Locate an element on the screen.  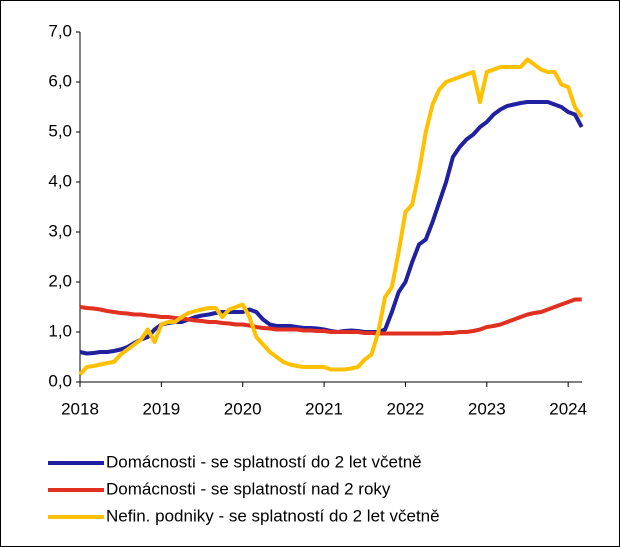
x-tick-label: 2020 is located at coordinates (243, 408).